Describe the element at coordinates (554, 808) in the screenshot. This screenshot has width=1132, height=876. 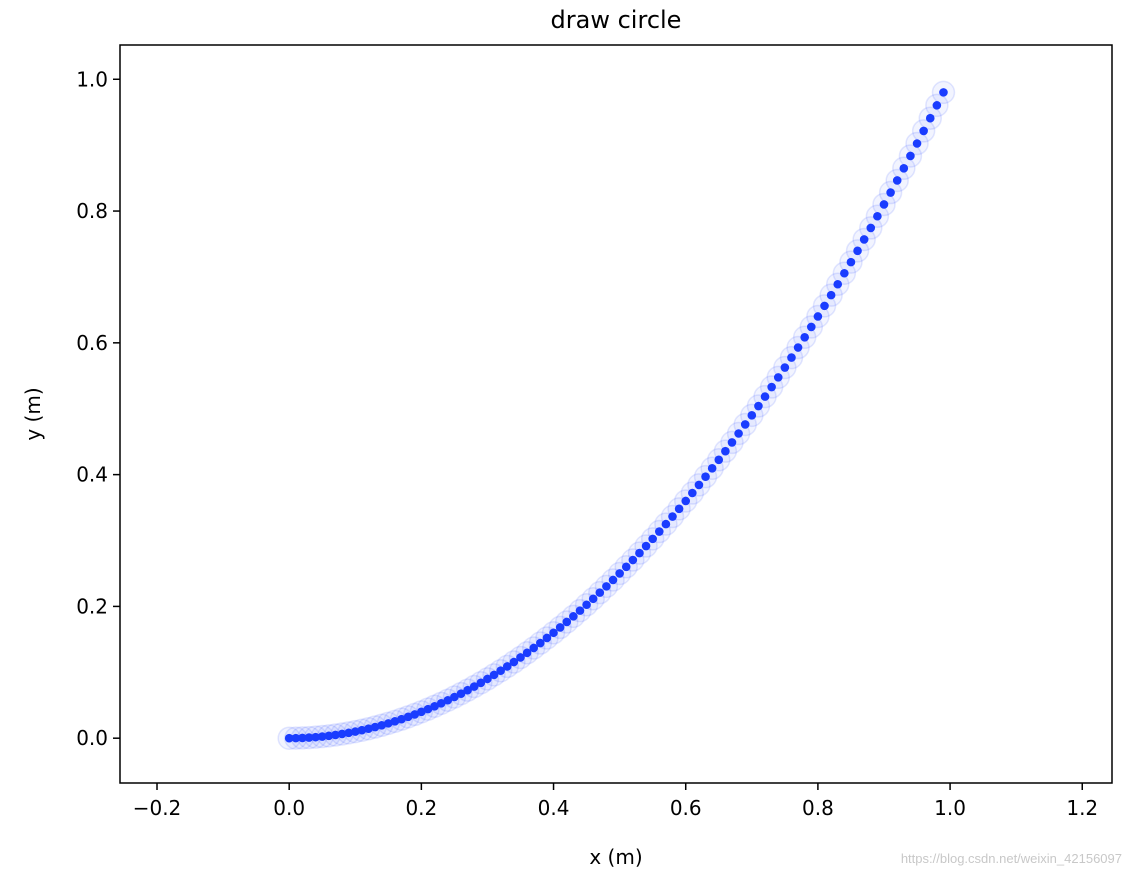
I see `x-tick-label: 0.4` at that location.